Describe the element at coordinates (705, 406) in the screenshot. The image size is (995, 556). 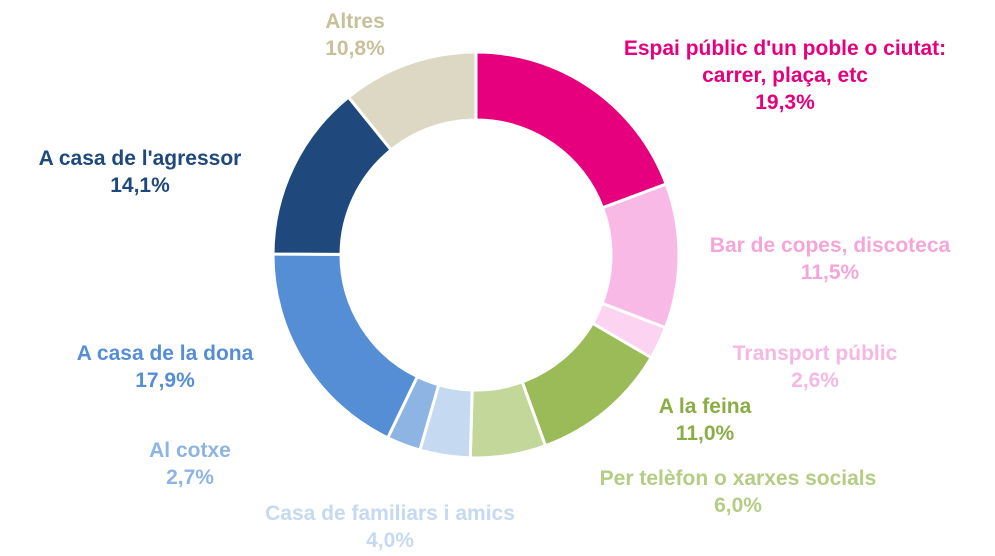
I see `category-label: A la feina` at that location.